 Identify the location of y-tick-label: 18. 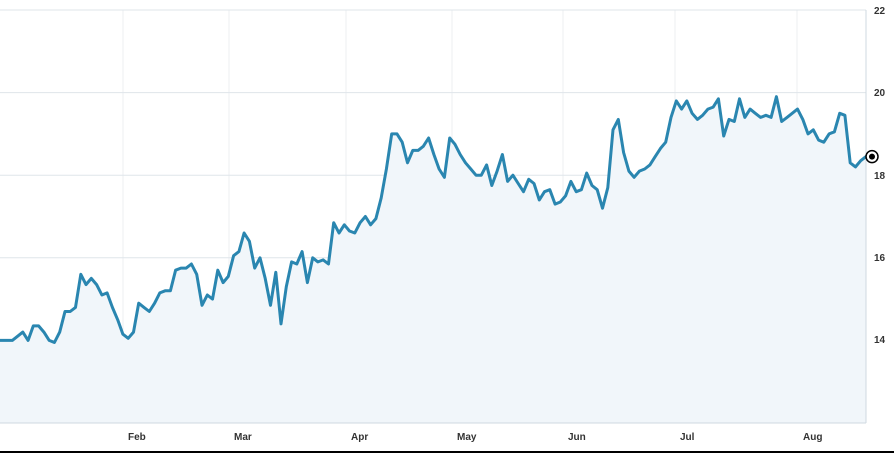
(880, 176).